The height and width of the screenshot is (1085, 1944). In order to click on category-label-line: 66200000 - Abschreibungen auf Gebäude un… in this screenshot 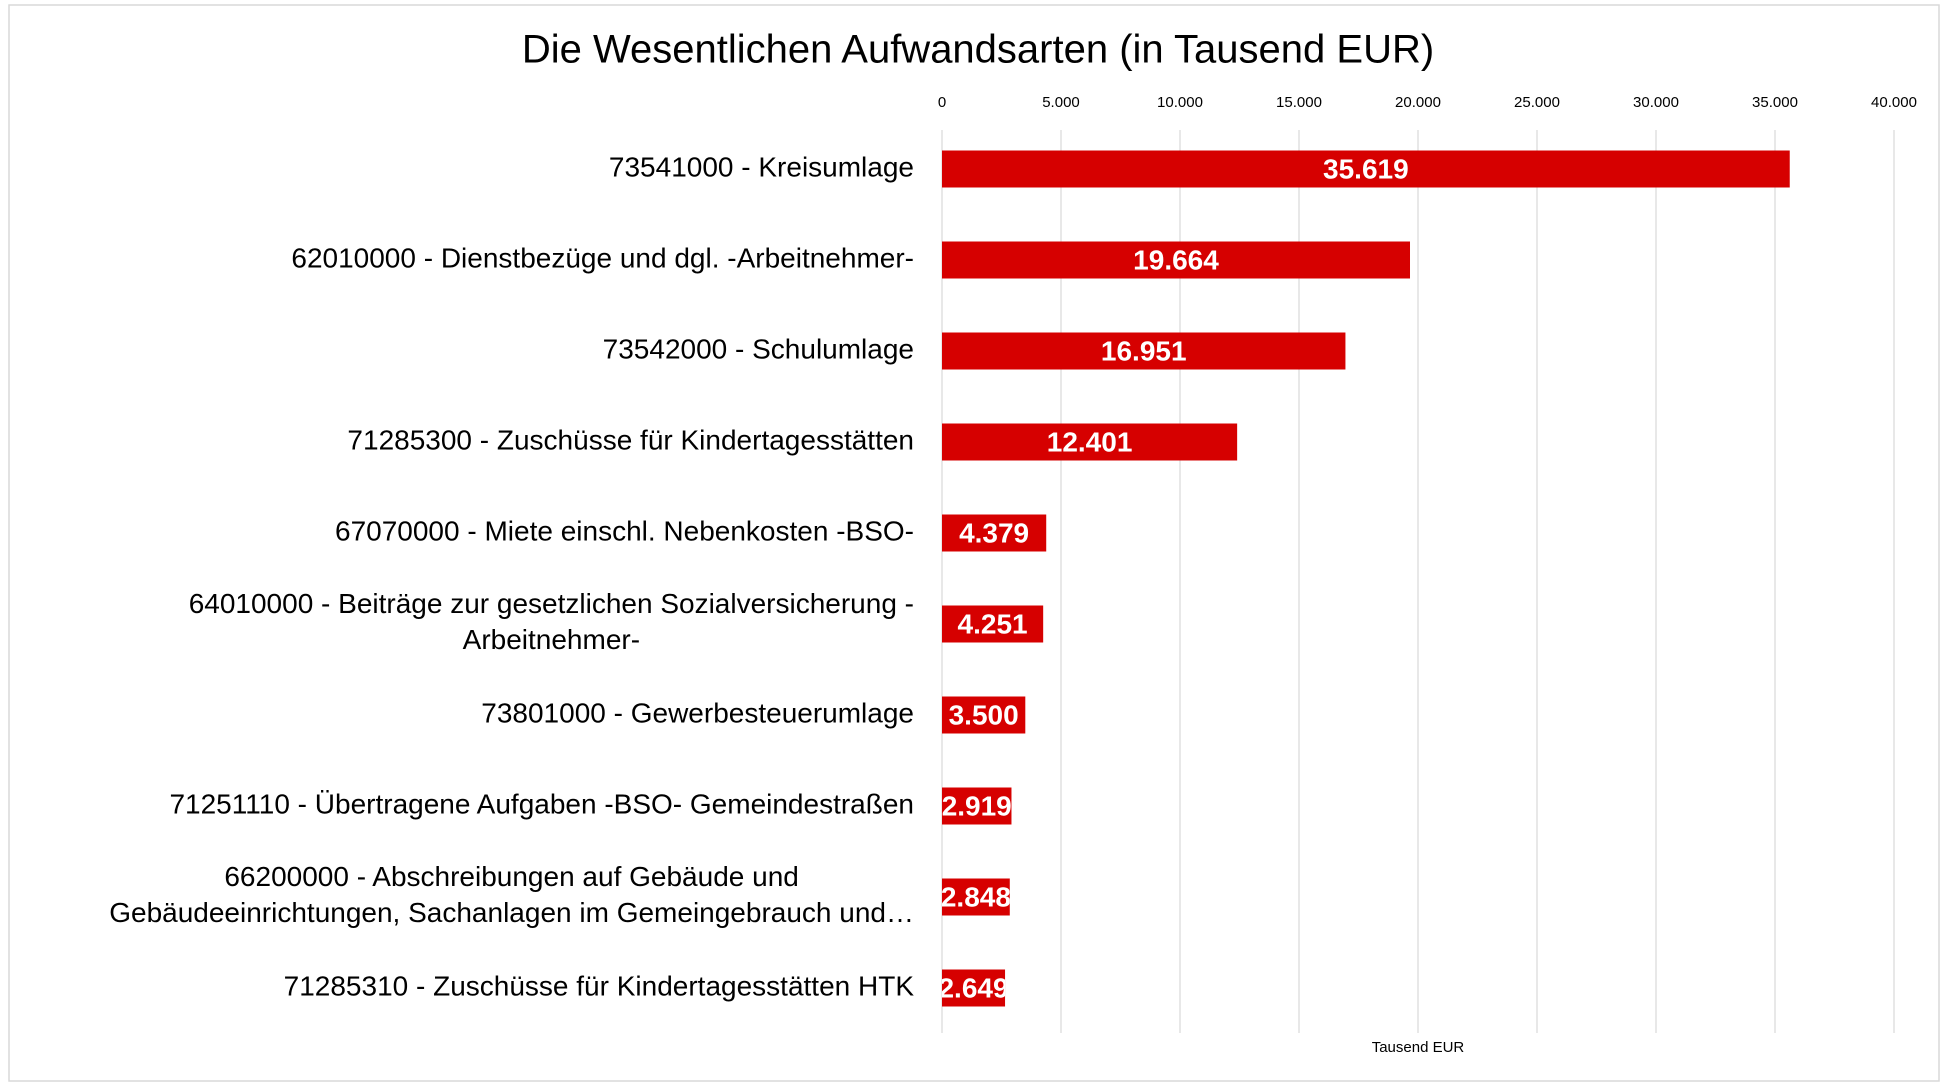, I will do `click(511, 876)`.